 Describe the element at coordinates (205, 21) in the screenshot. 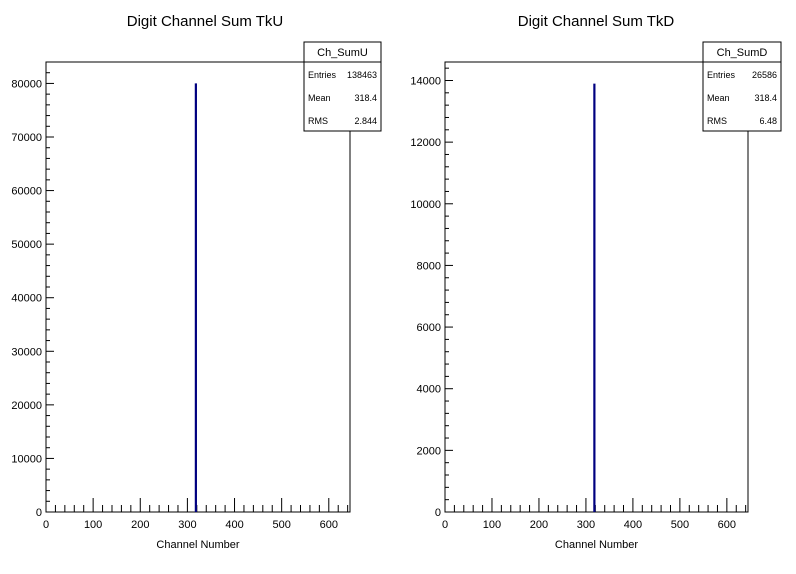

I see `chart-title: Digit Channel Sum TkU` at that location.